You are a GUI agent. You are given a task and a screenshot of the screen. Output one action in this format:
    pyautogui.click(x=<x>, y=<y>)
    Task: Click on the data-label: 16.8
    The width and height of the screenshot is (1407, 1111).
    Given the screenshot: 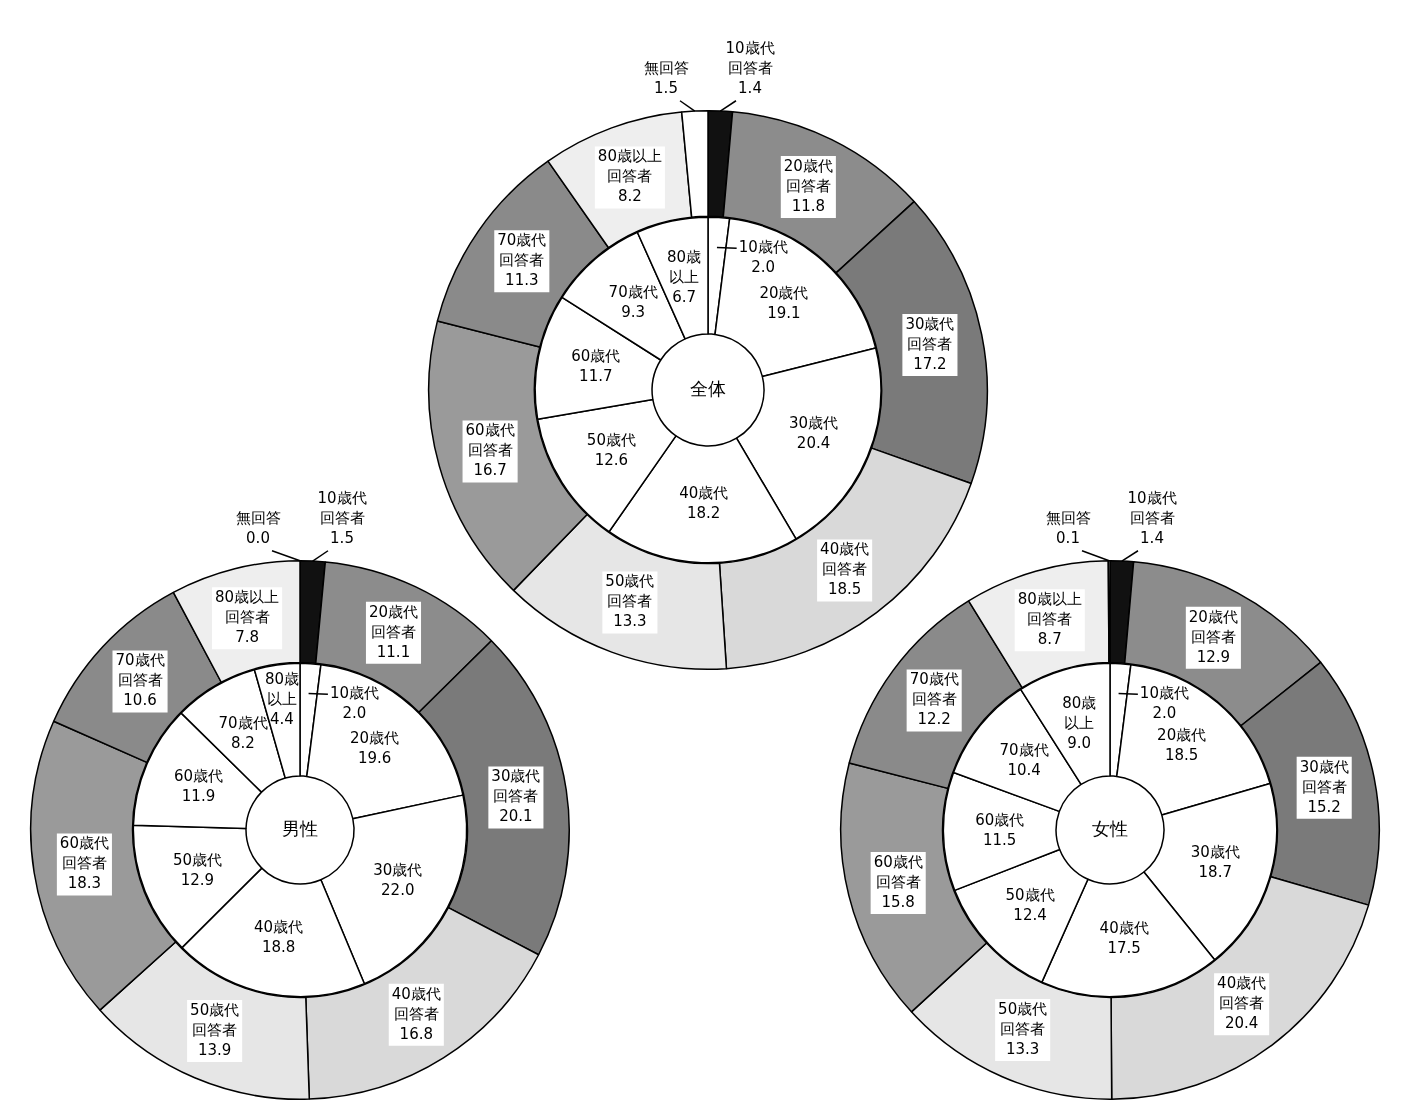 What is the action you would take?
    pyautogui.click(x=416, y=1033)
    